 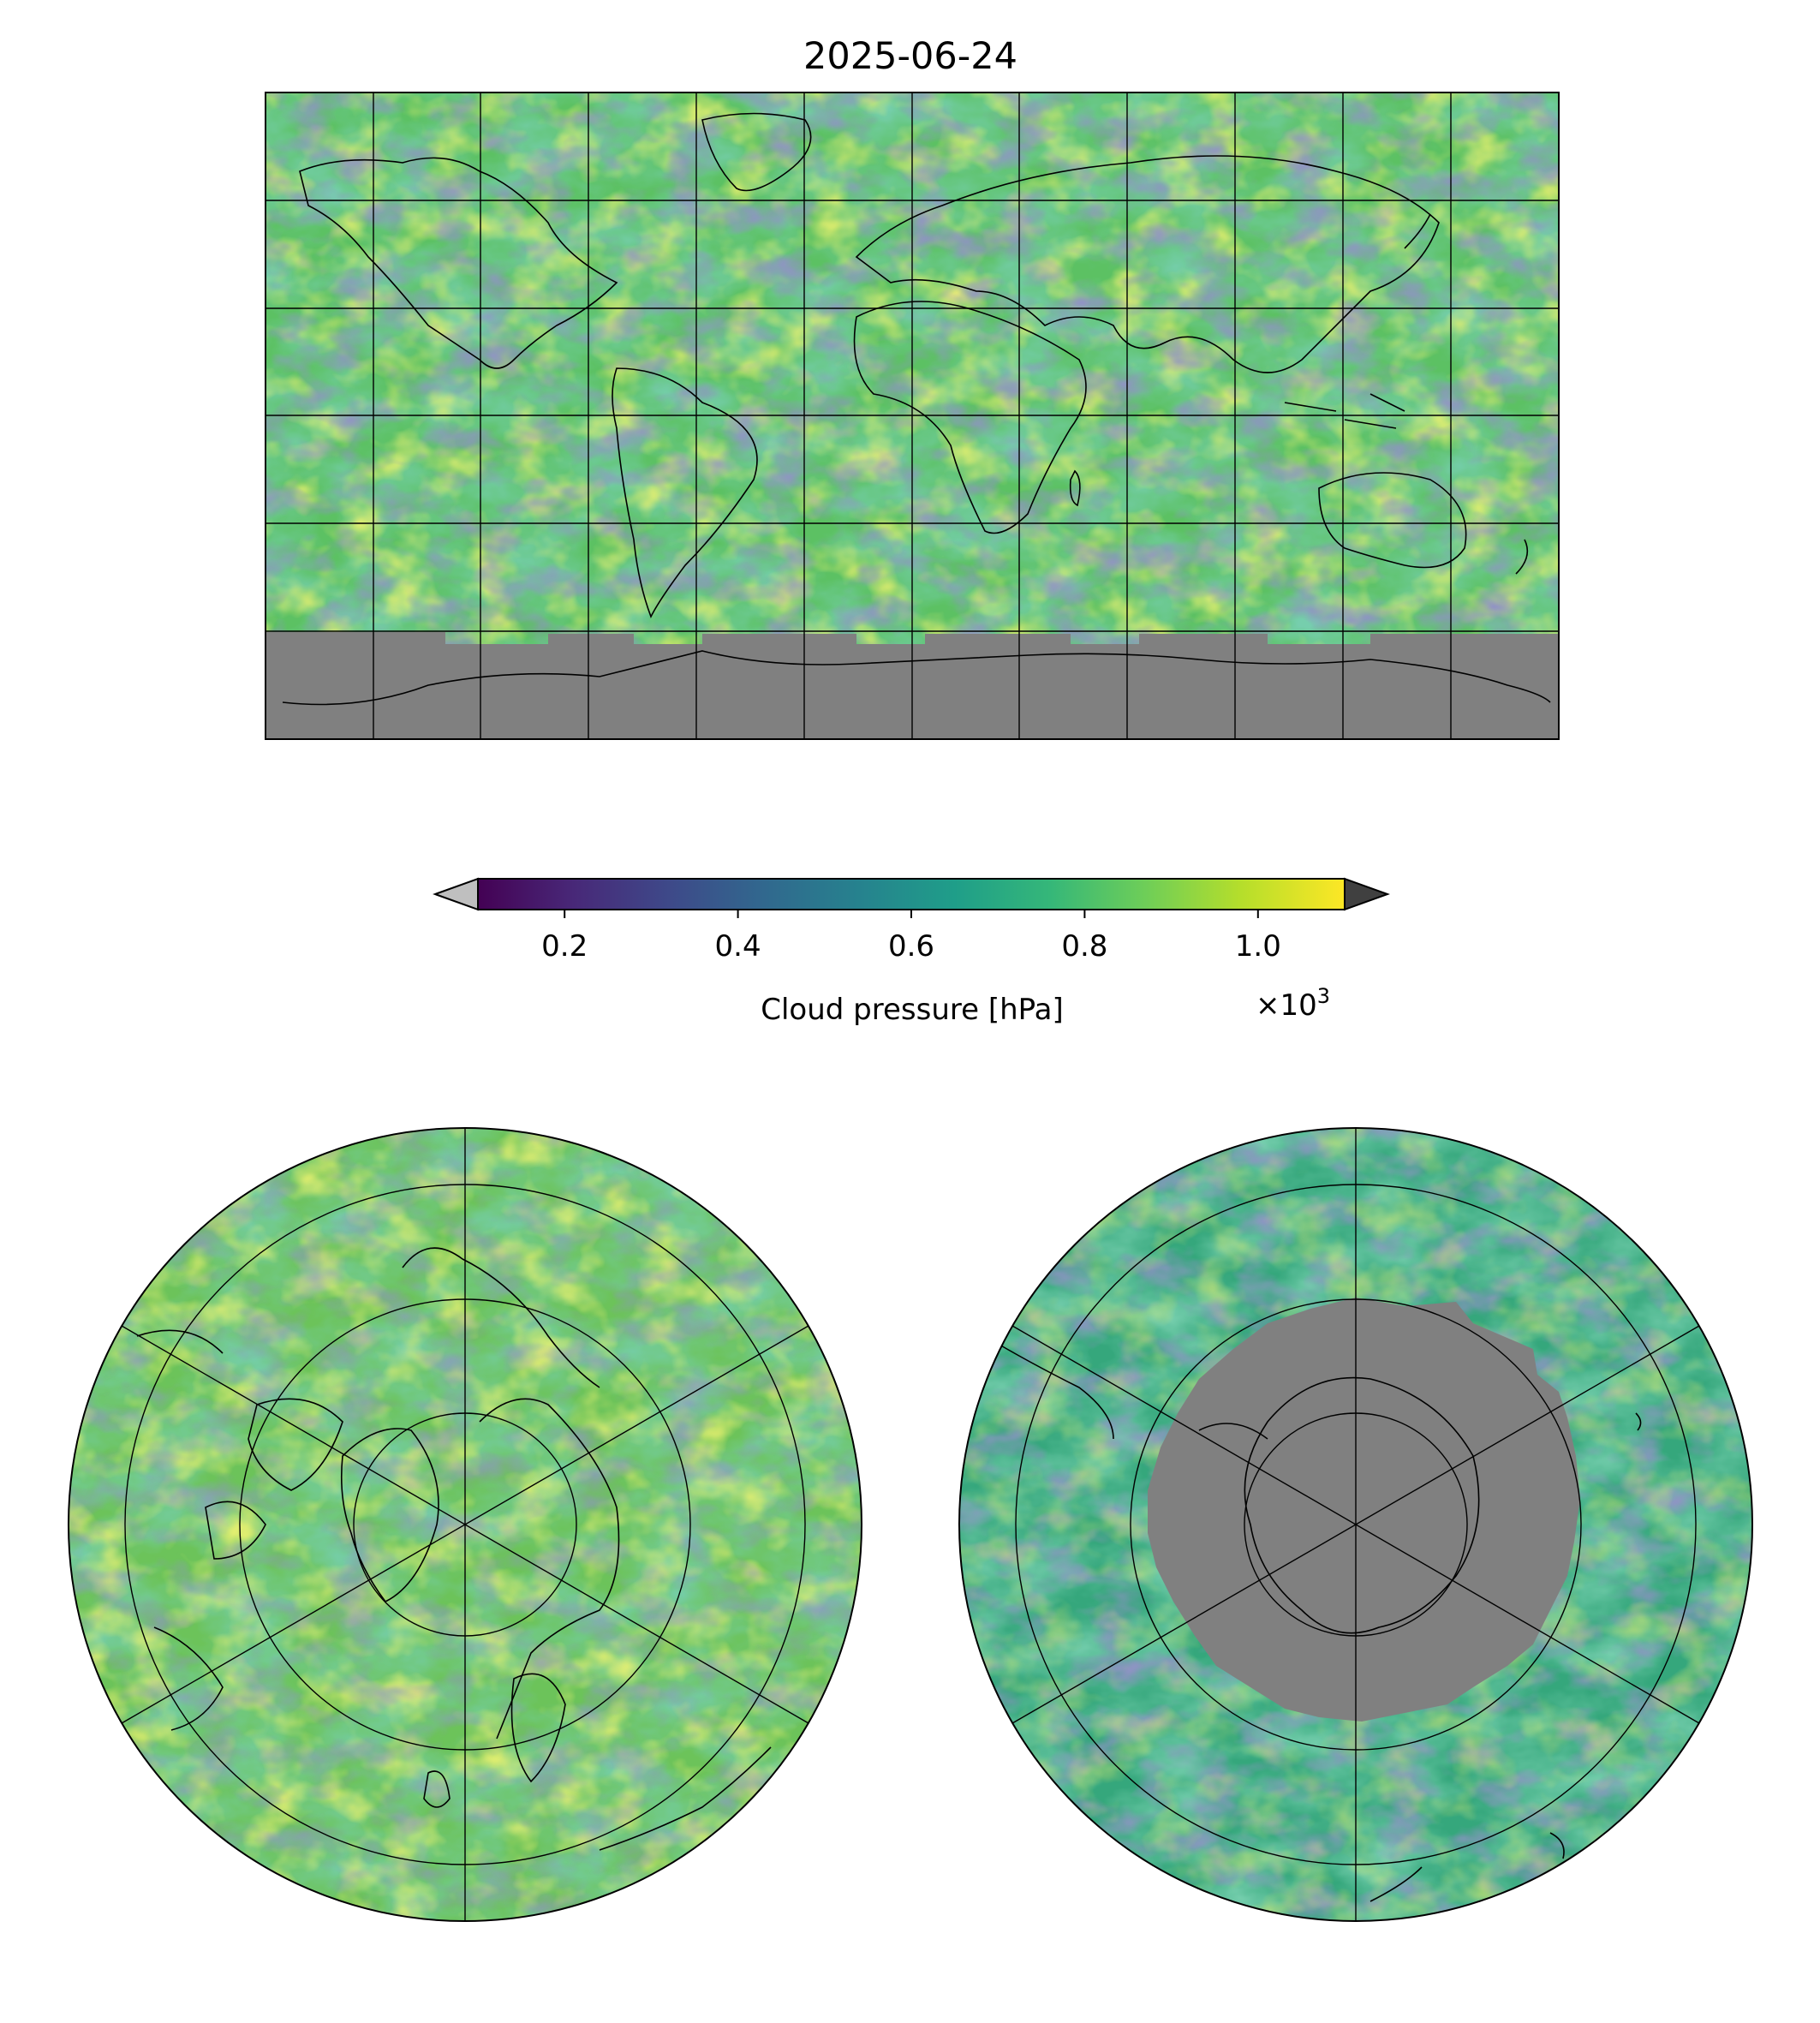 What do you see at coordinates (1293, 1004) in the screenshot?
I see `colorbar-multiplier: ×10³` at bounding box center [1293, 1004].